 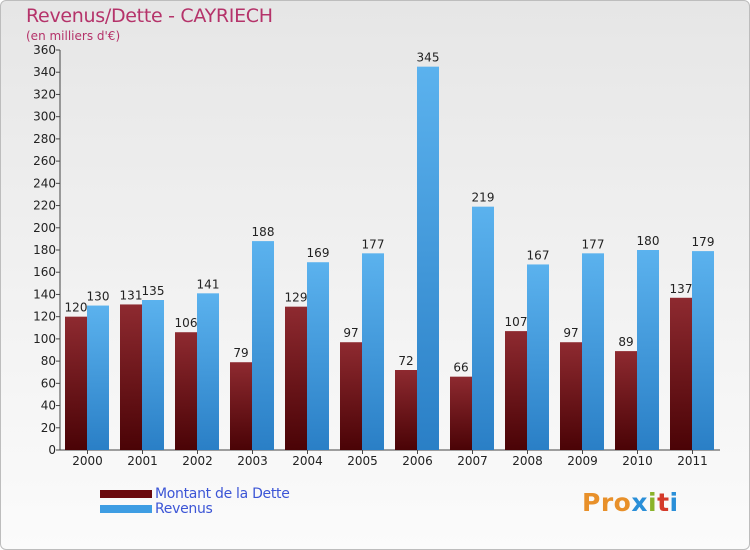 I want to click on y-tick-label: 200, so click(x=44, y=228).